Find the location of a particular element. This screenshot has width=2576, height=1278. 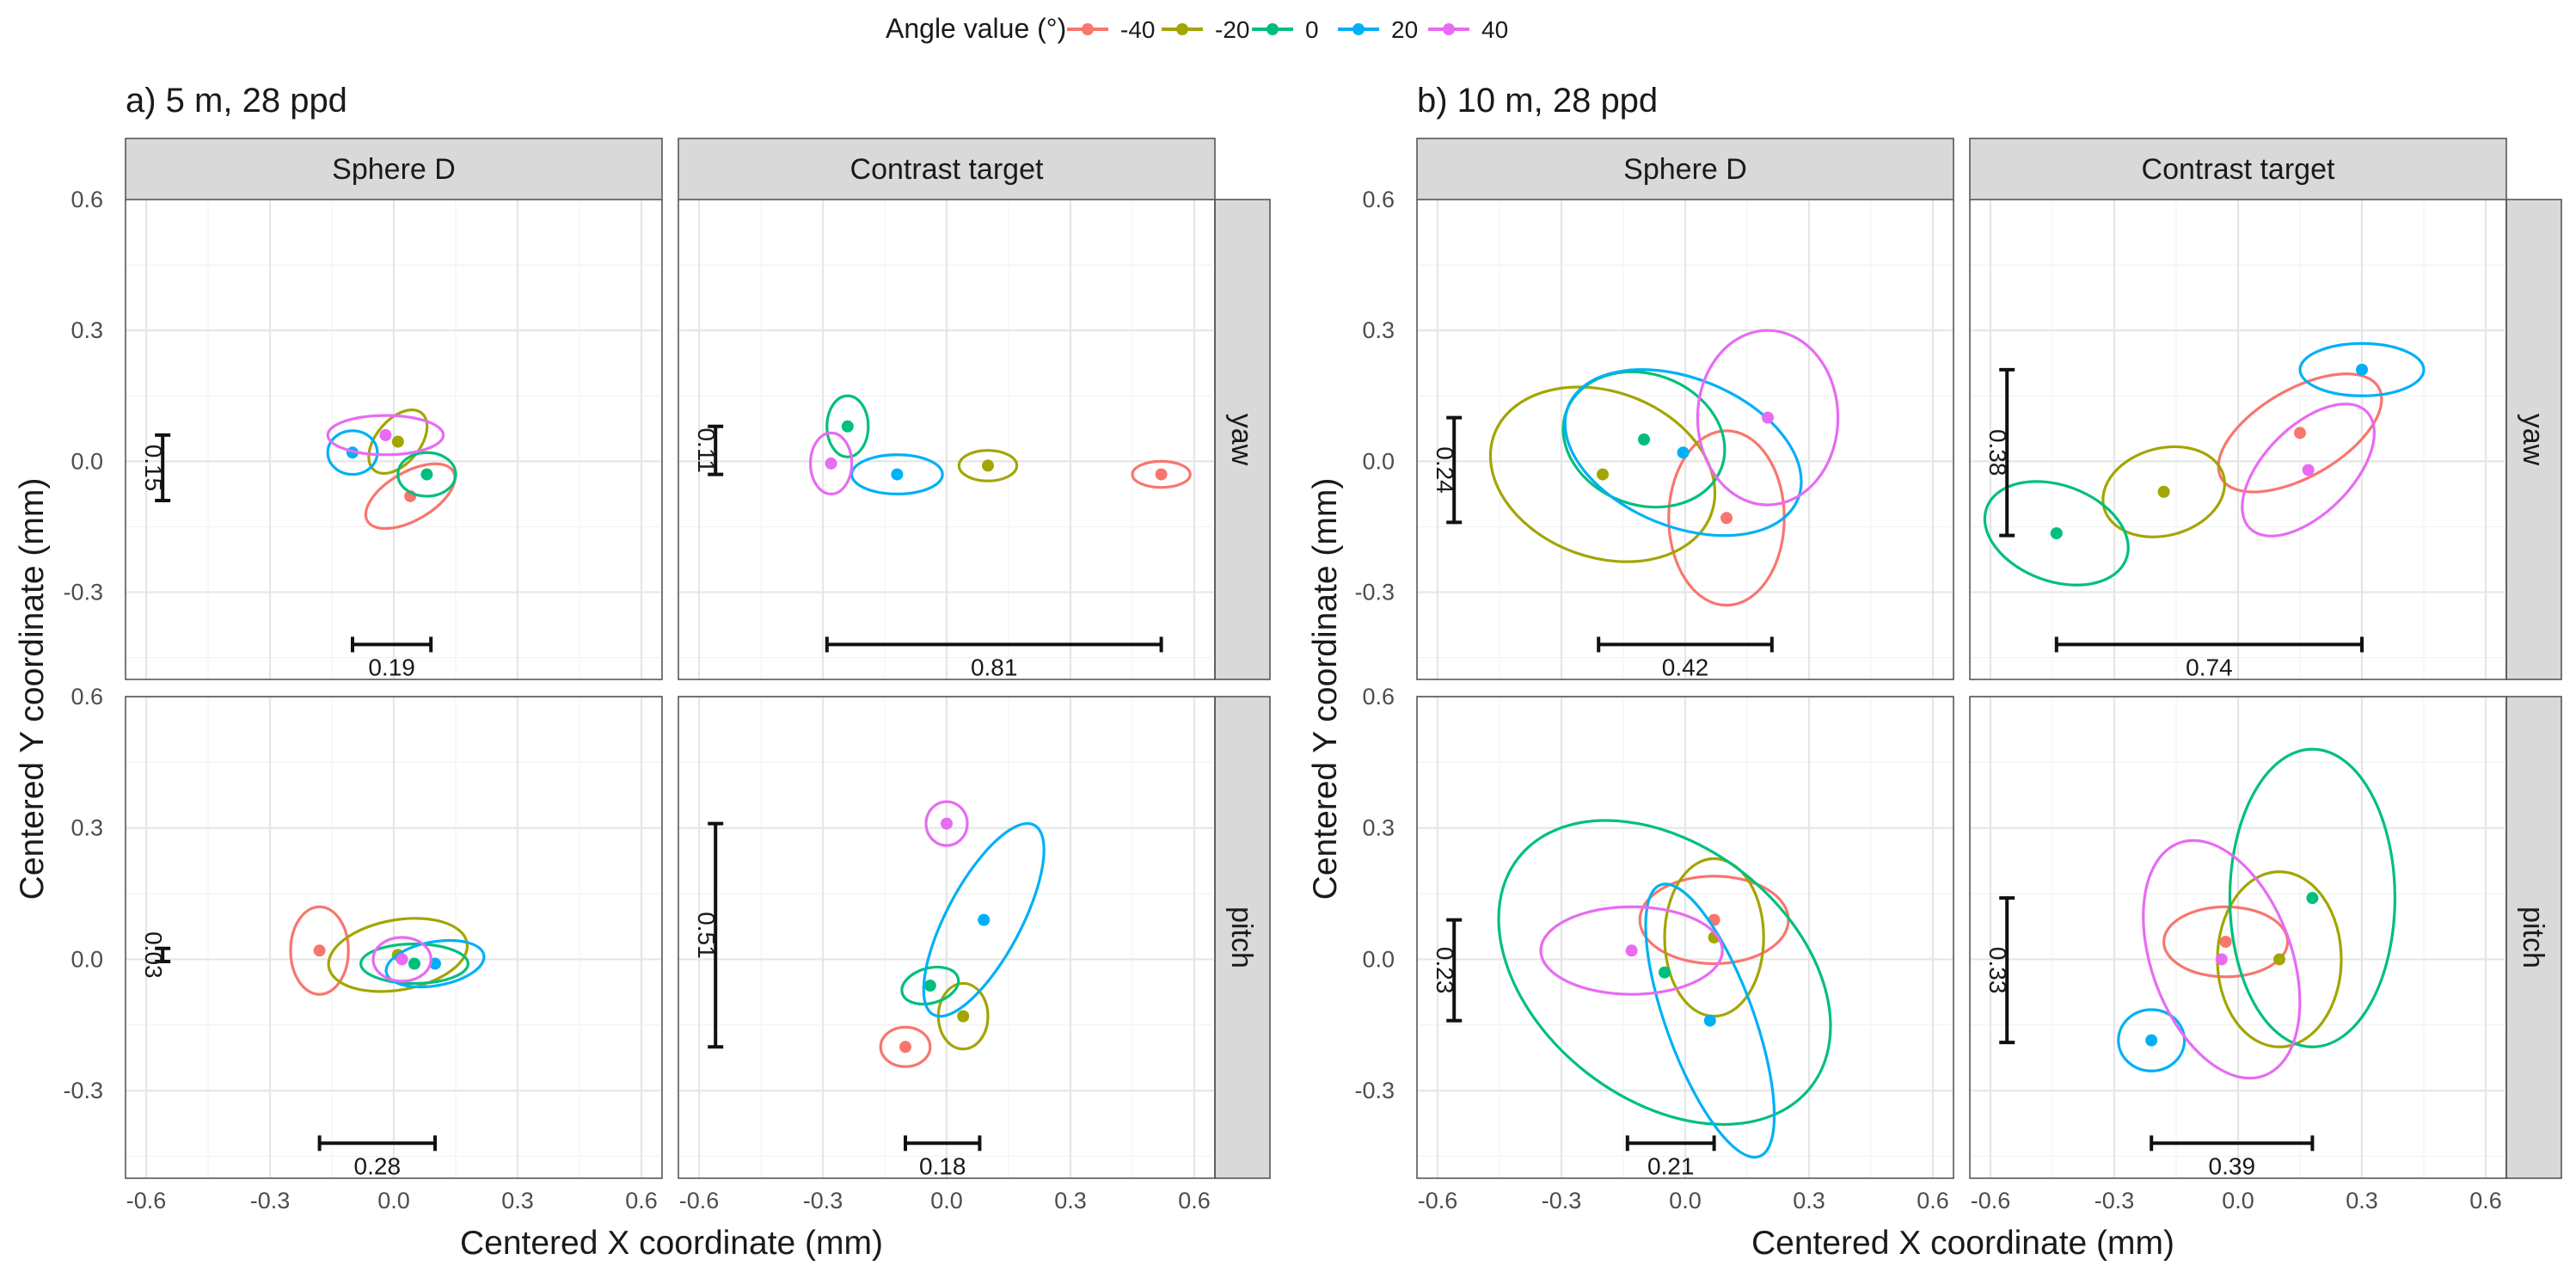

y-range-label: 0.38 is located at coordinates (1997, 452).